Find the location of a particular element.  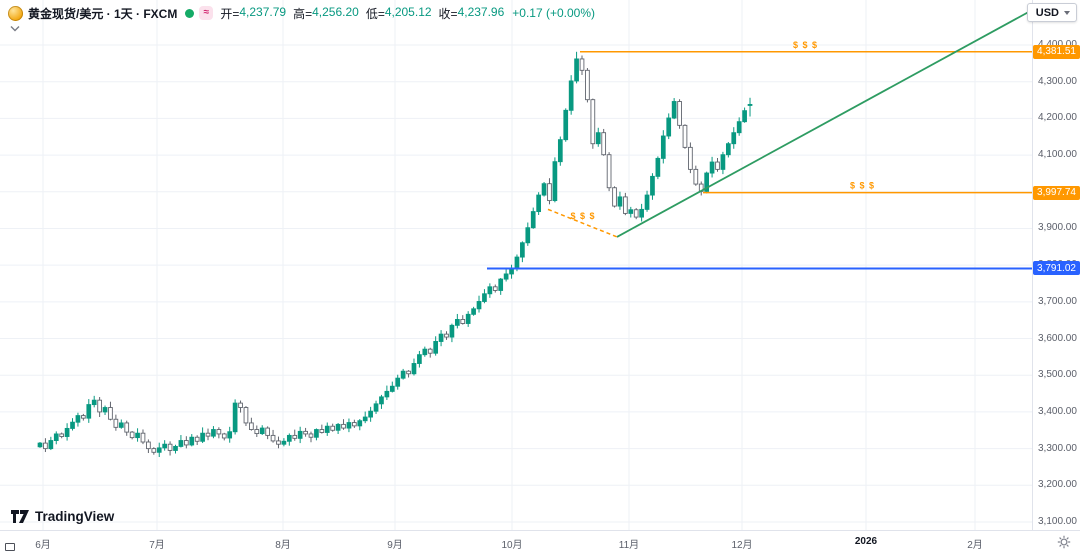

time-axis-icon is located at coordinates (10, 547).